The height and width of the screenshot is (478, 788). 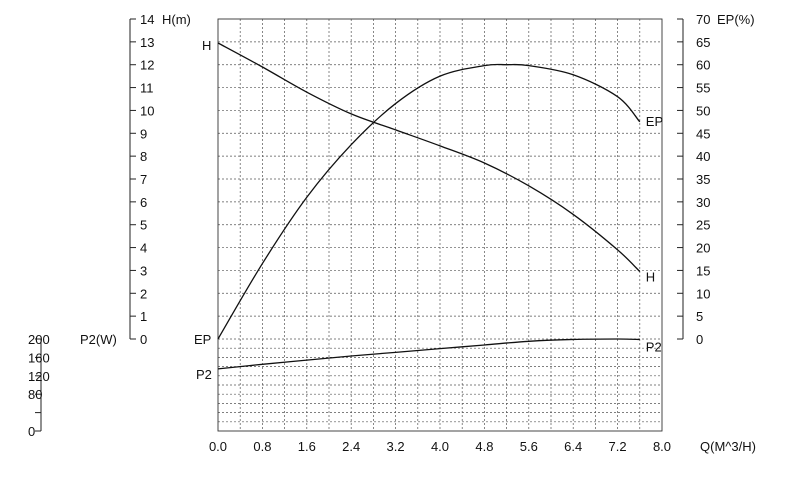 What do you see at coordinates (650, 277) in the screenshot?
I see `series-end-label-h: H` at bounding box center [650, 277].